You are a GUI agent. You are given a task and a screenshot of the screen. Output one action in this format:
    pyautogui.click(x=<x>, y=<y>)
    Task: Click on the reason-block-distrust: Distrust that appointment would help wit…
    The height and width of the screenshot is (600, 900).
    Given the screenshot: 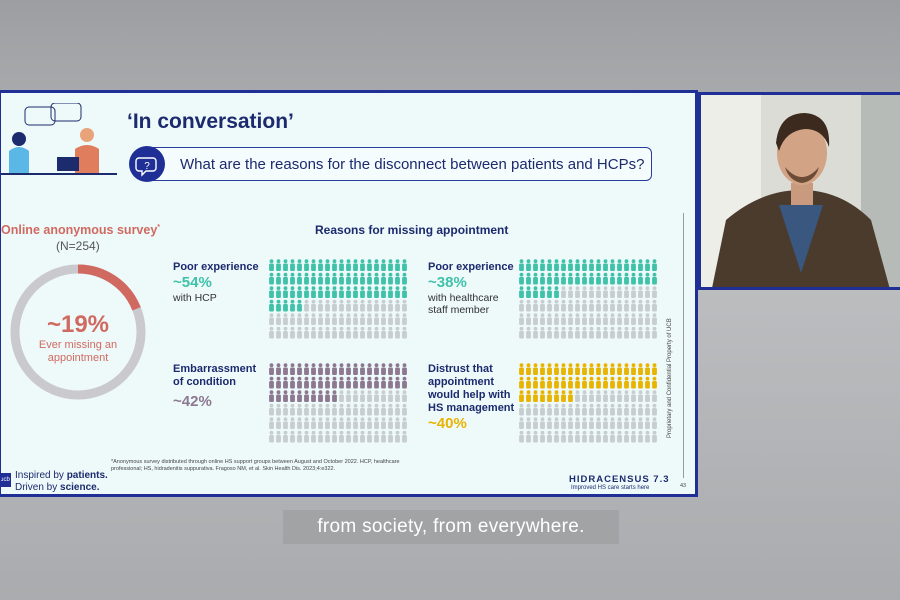 What is the action you would take?
    pyautogui.click(x=473, y=398)
    